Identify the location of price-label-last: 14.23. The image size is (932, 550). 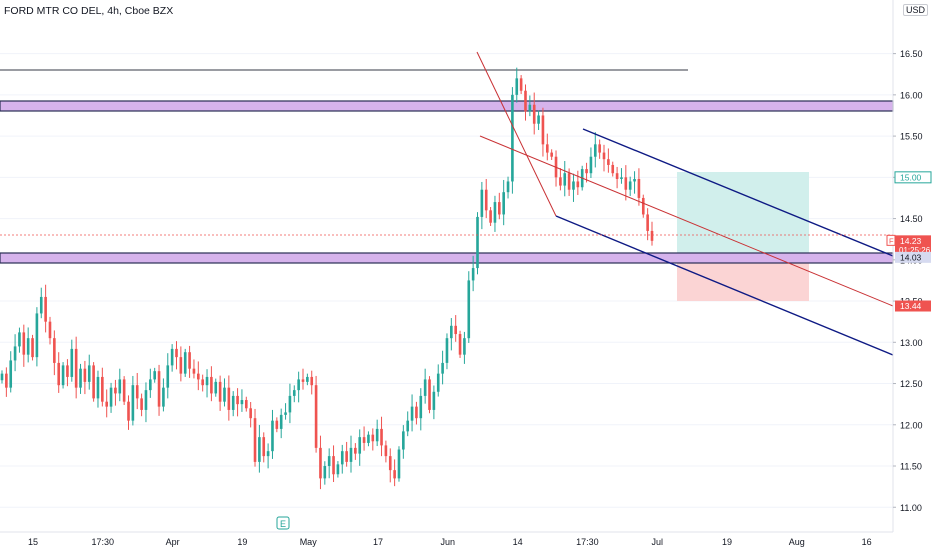
(911, 241).